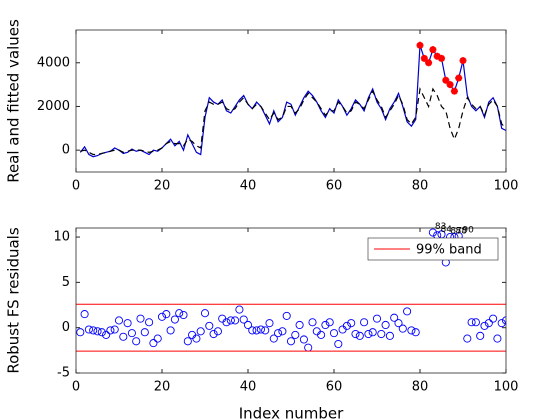 The image size is (560, 420). Describe the element at coordinates (66, 282) in the screenshot. I see `y-tick-label: 5` at that location.